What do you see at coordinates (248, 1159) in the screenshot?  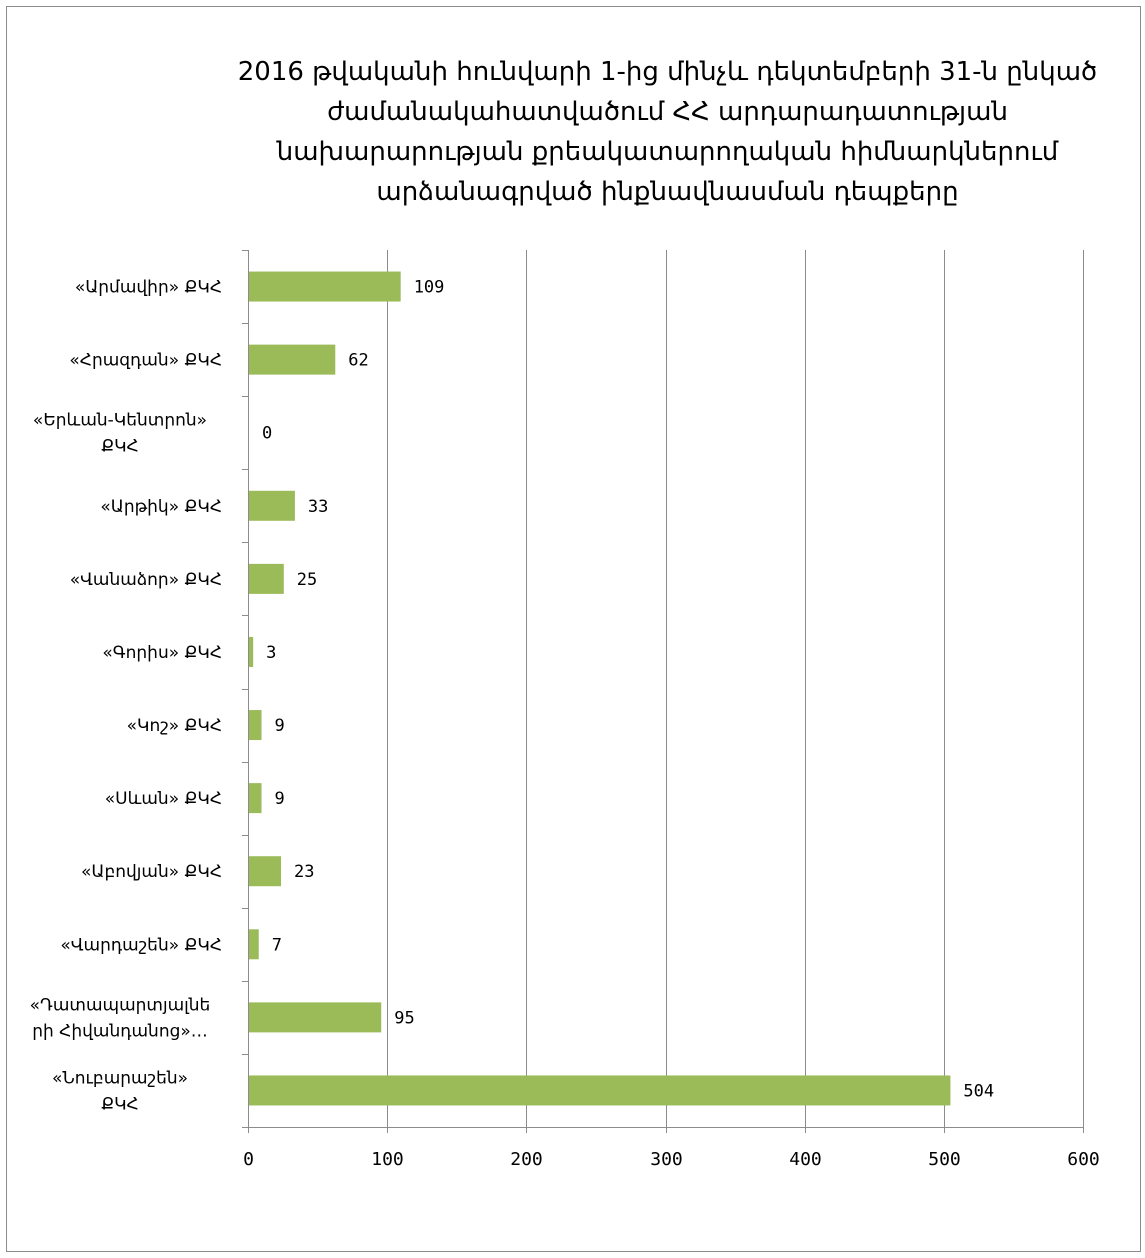 I see `x-tick-label: 0` at bounding box center [248, 1159].